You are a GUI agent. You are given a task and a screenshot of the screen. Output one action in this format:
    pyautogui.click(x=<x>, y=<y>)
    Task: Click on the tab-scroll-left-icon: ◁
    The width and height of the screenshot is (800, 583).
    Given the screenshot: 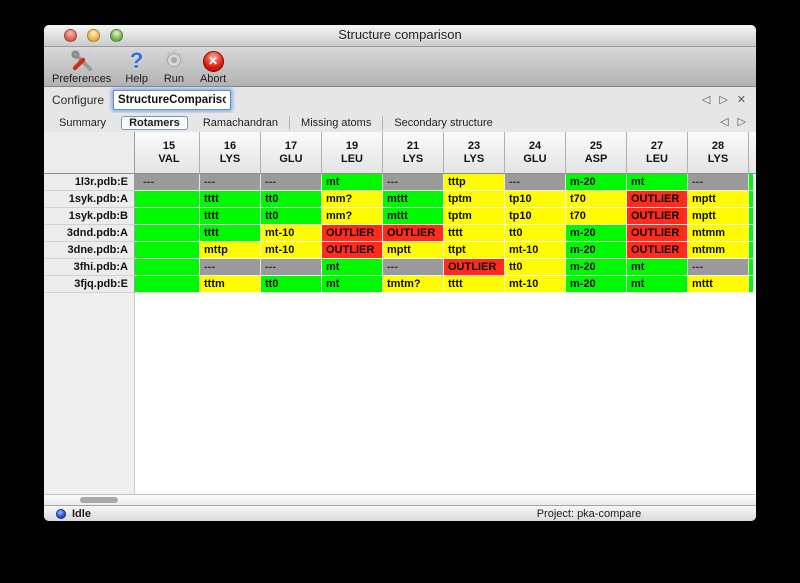 What is the action you would take?
    pyautogui.click(x=724, y=122)
    